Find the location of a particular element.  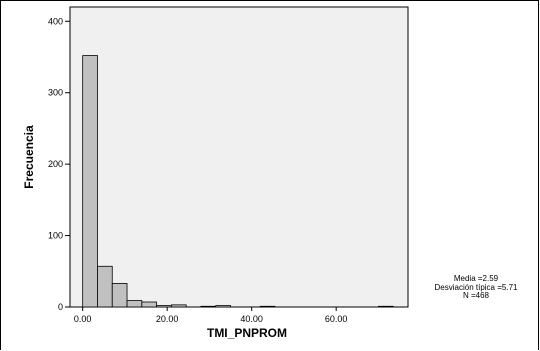

x-tick-label: 60.00 is located at coordinates (336, 319).